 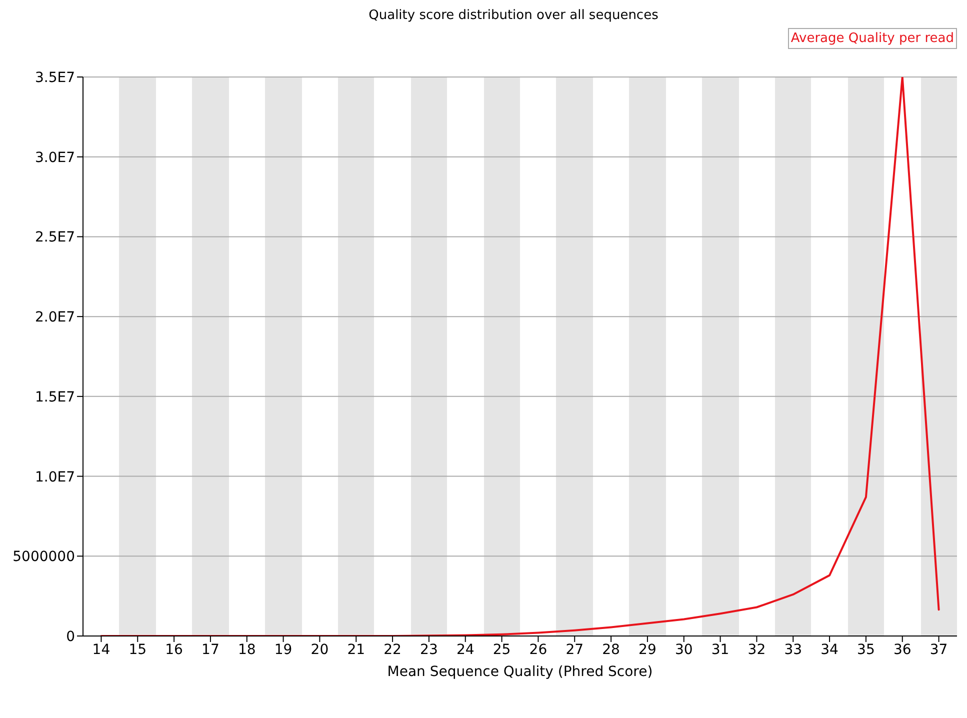 I want to click on y-tick-label: 1.5E7, so click(x=54, y=397).